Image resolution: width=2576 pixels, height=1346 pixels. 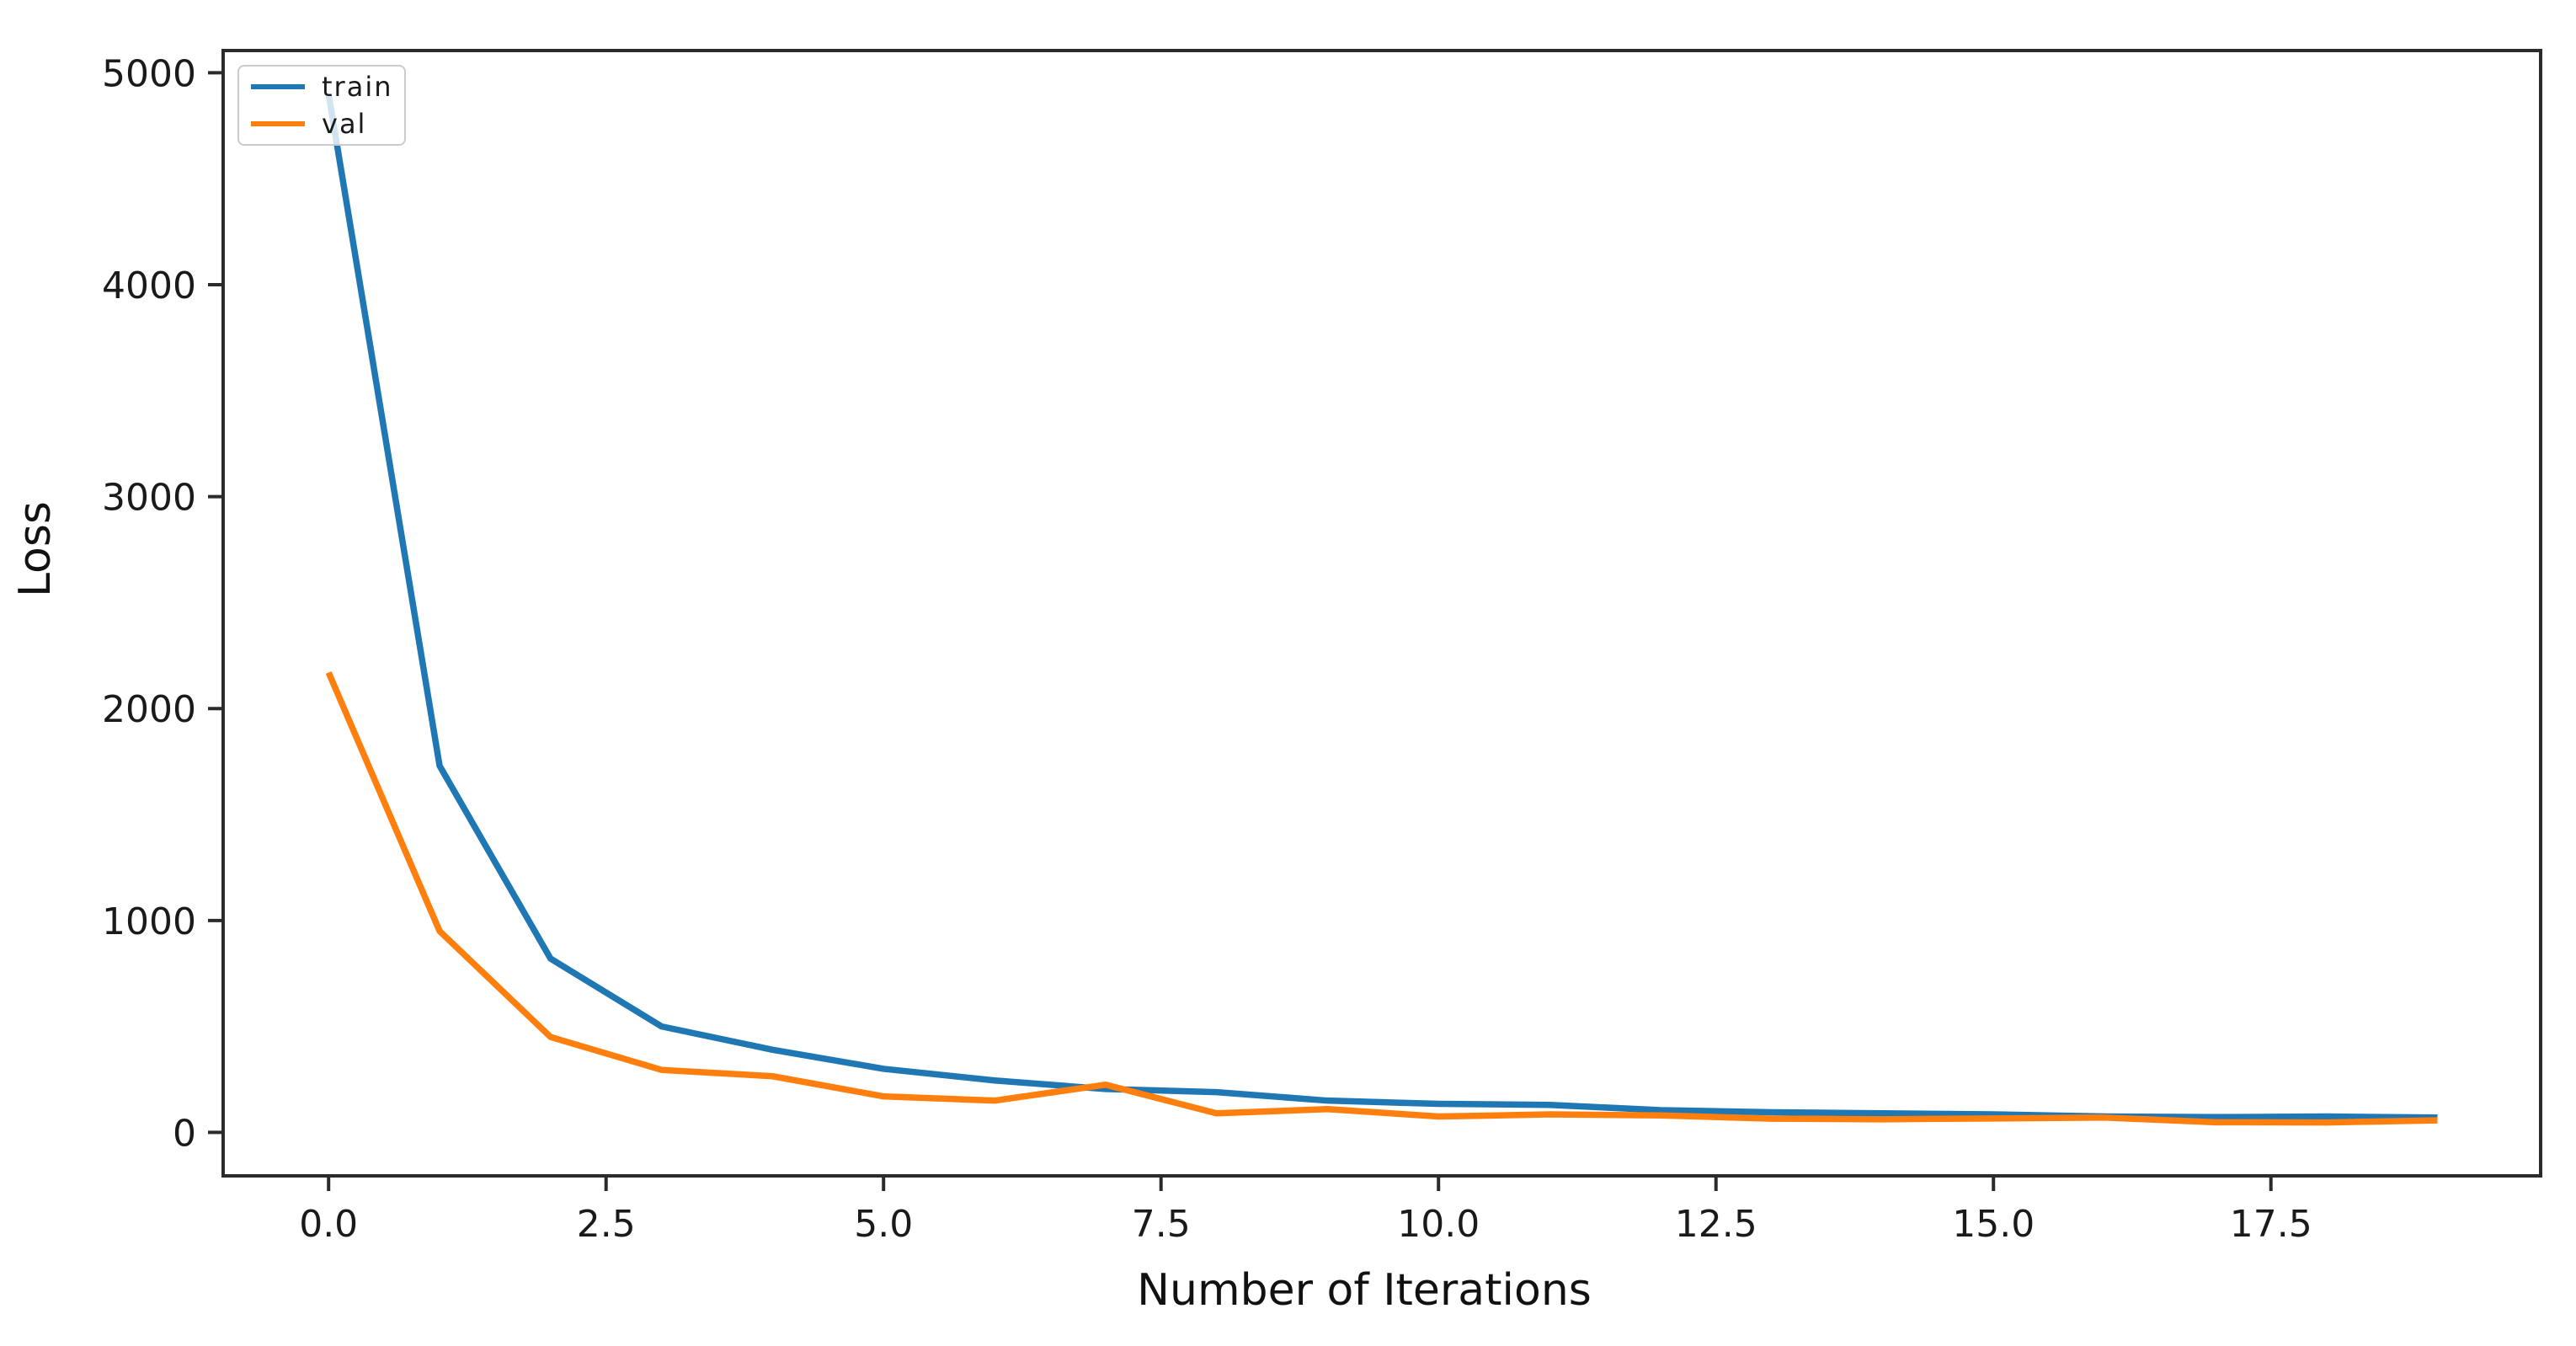 I want to click on x-tick-label: 5.0, so click(x=883, y=1224).